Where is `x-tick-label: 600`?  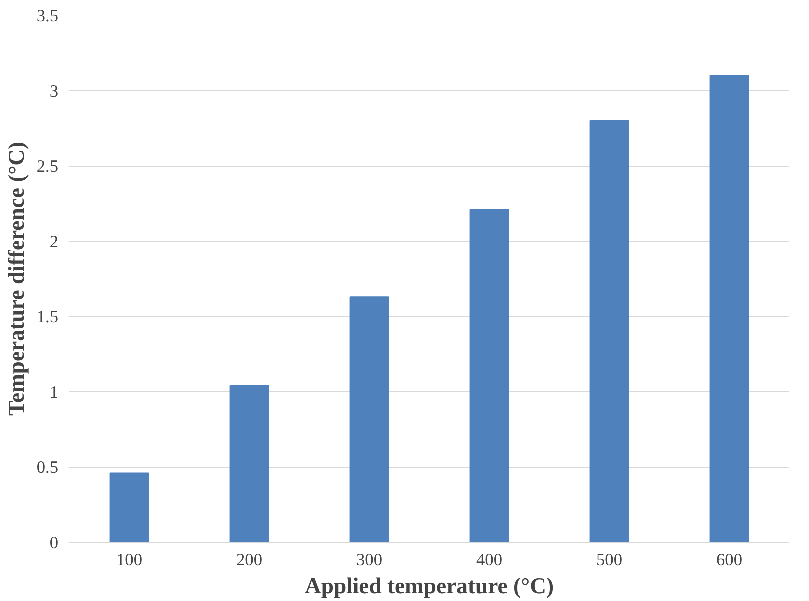 x-tick-label: 600 is located at coordinates (729, 560).